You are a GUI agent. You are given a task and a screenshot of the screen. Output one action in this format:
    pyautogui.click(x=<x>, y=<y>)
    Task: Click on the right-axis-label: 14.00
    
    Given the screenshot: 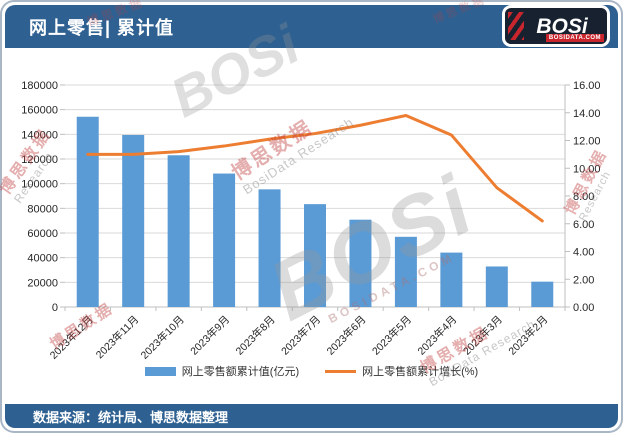 What is the action you would take?
    pyautogui.click(x=587, y=114)
    